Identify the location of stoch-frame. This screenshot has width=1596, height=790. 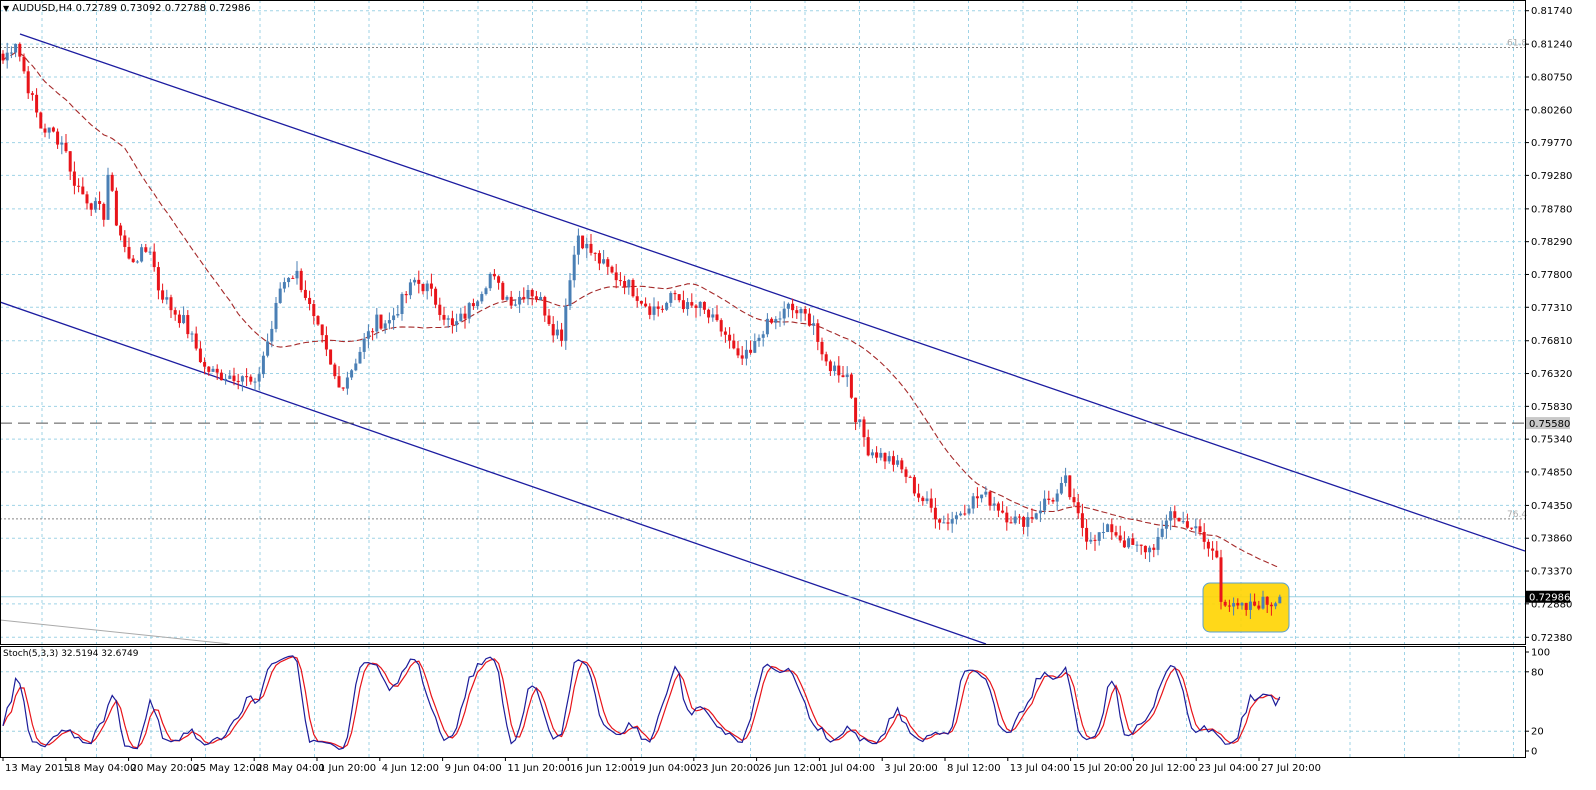
(763, 702).